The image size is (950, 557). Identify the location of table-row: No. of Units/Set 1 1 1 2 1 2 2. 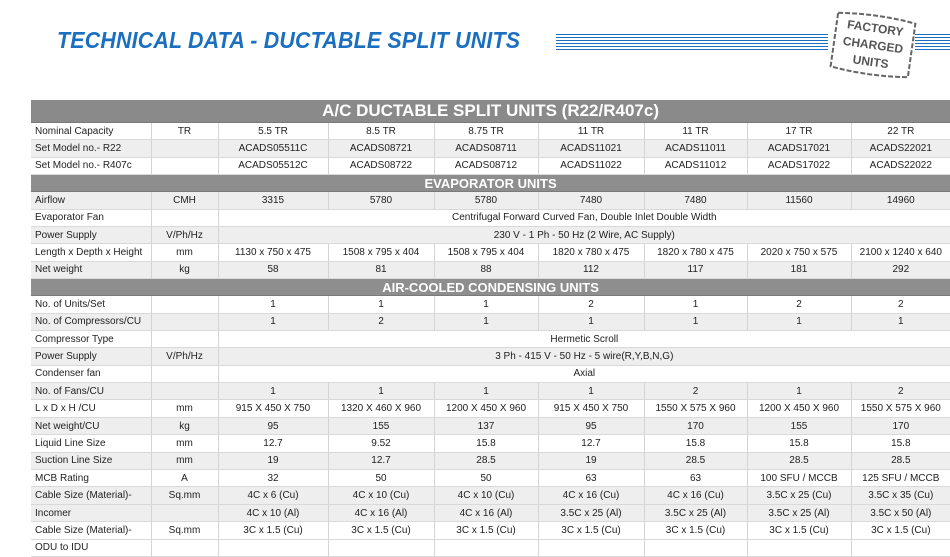
(490, 304).